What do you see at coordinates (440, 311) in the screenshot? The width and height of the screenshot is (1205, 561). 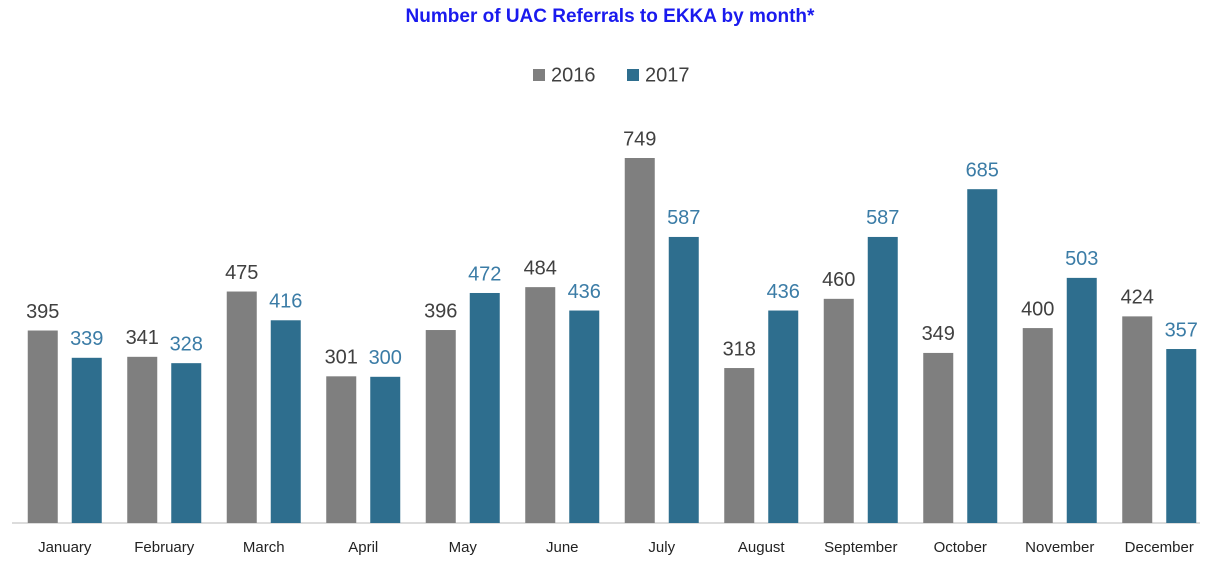 I see `data-label: 396` at bounding box center [440, 311].